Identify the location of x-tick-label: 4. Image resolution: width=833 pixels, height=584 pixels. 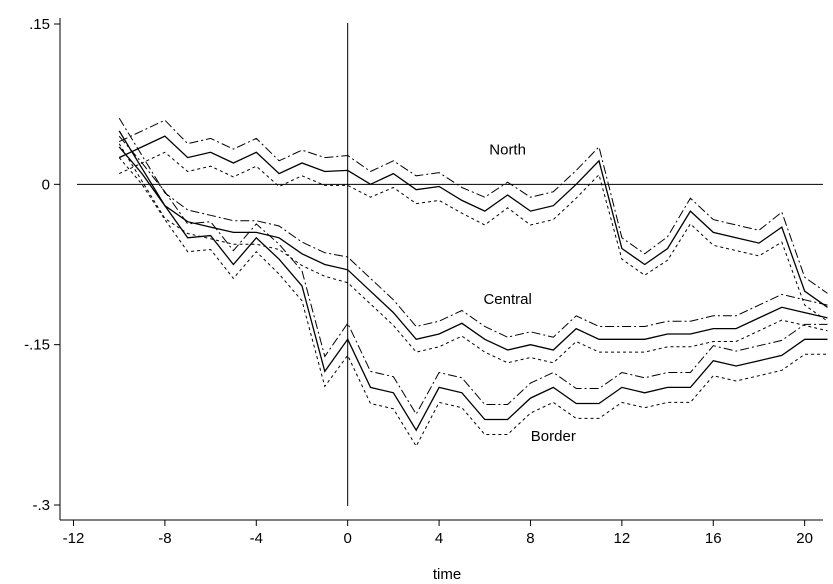
(439, 538).